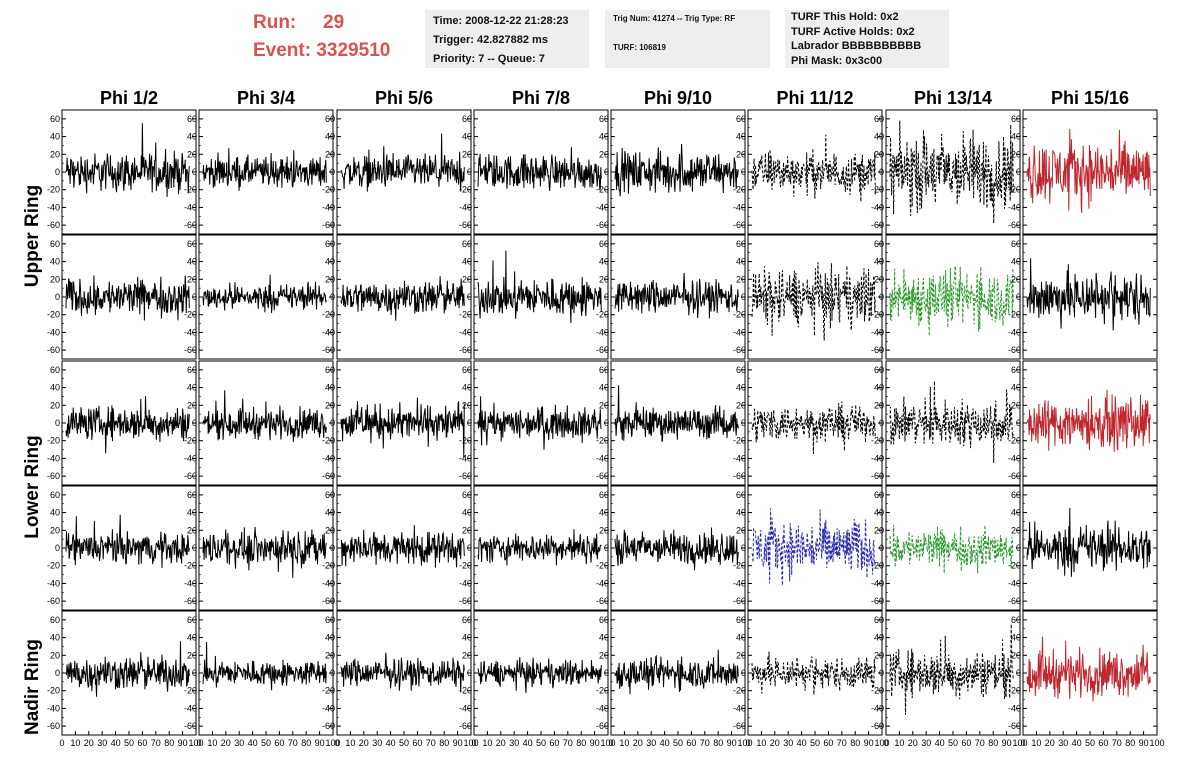  Describe the element at coordinates (718, 743) in the screenshot. I see `x-tick-label: 80` at that location.